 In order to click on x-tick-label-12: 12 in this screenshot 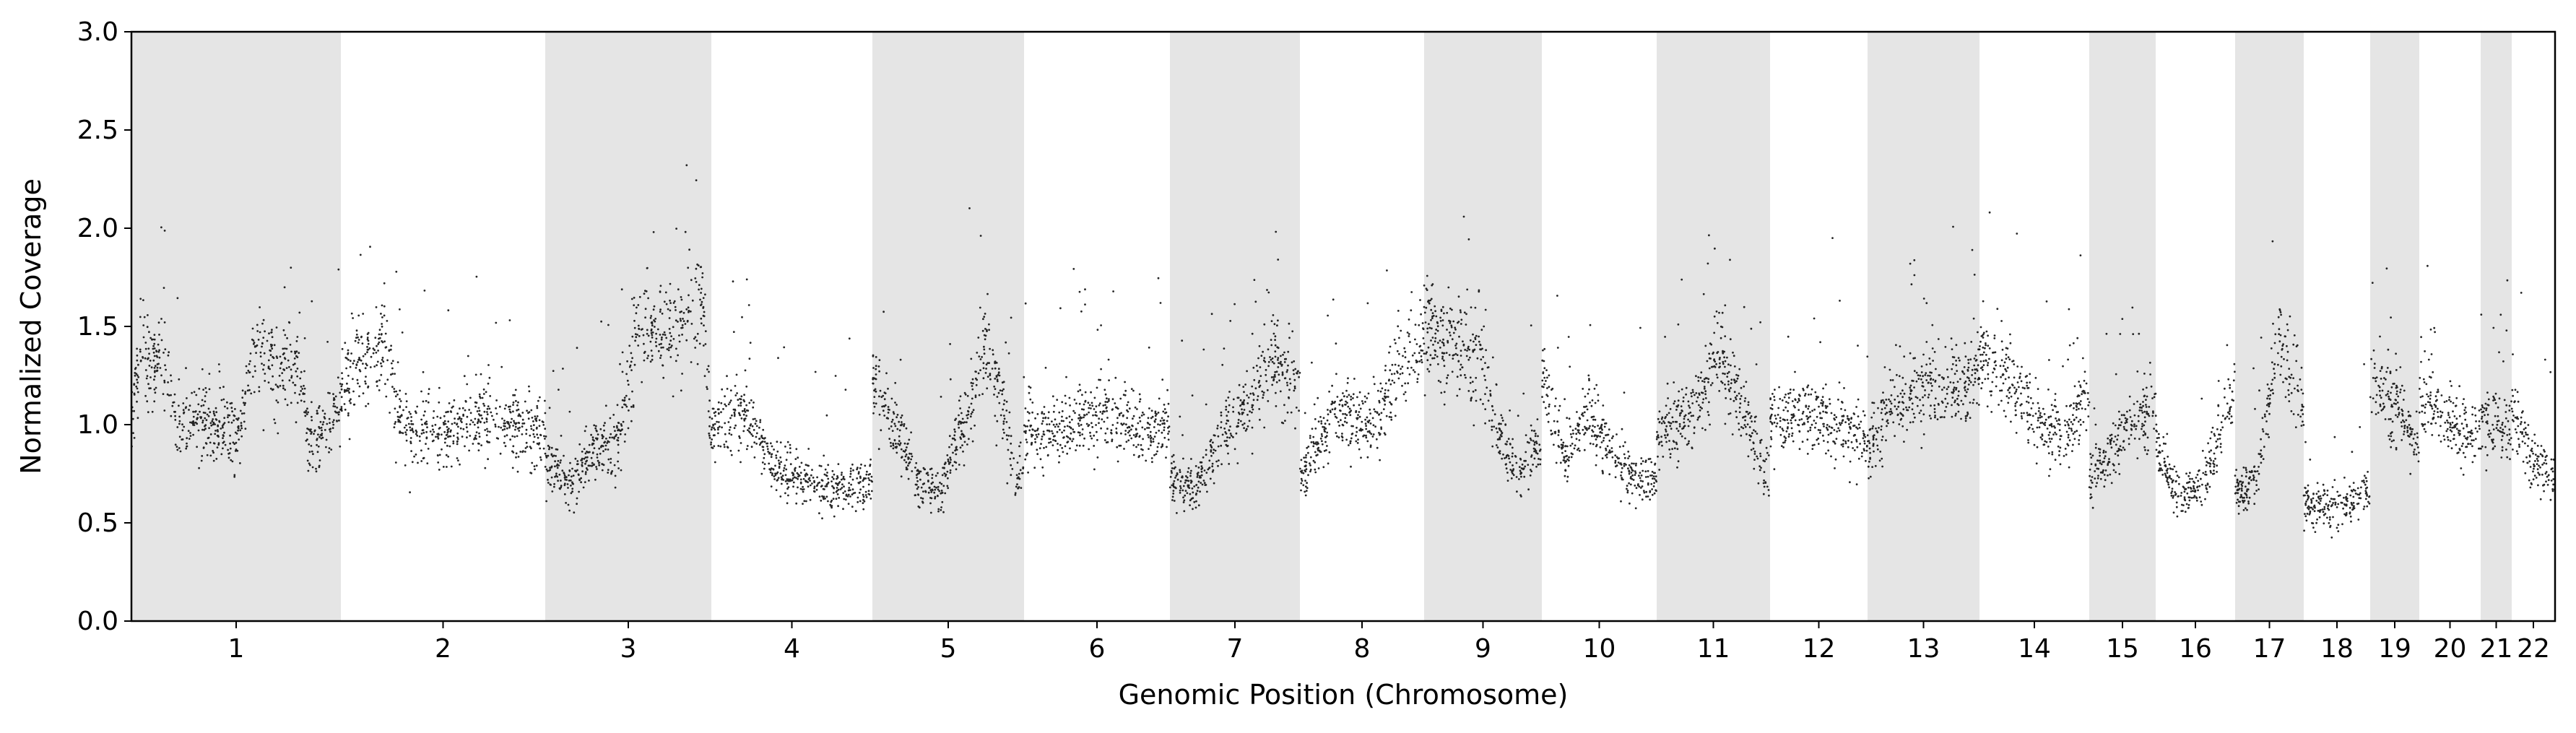, I will do `click(1819, 649)`.